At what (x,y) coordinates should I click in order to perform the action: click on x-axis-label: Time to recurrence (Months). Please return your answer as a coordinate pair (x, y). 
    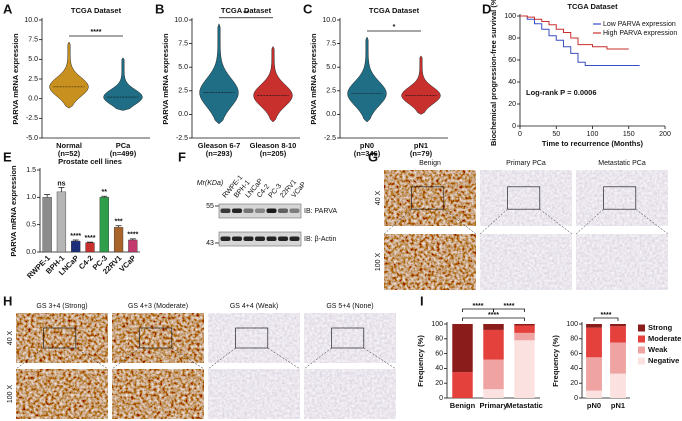
    Looking at the image, I should click on (593, 143).